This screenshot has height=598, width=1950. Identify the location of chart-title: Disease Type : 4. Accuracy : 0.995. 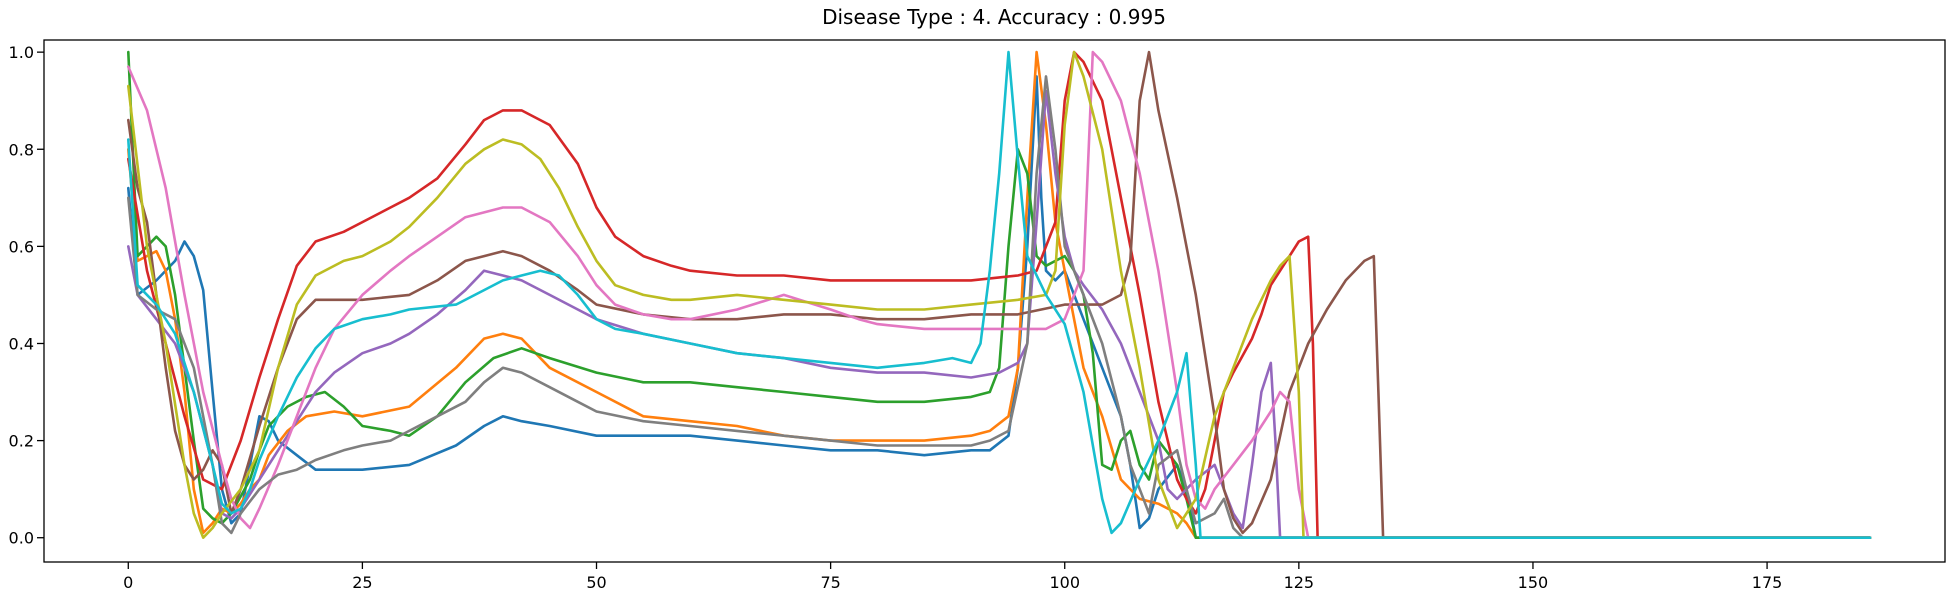
(994, 17).